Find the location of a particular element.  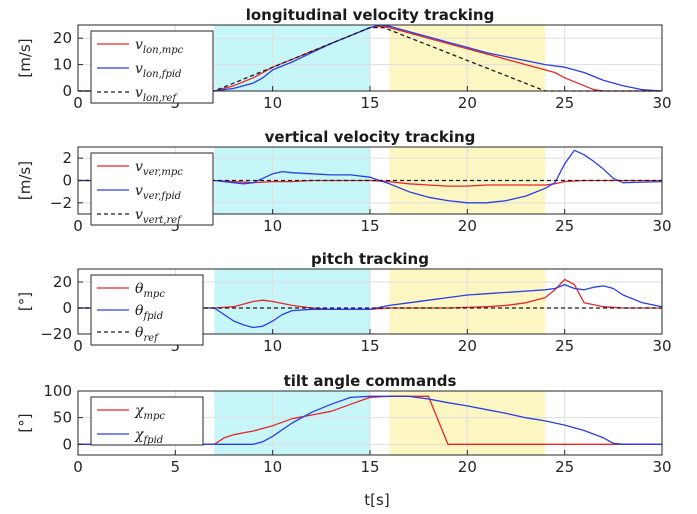

pitch-ytick-label: 20 is located at coordinates (62, 282).